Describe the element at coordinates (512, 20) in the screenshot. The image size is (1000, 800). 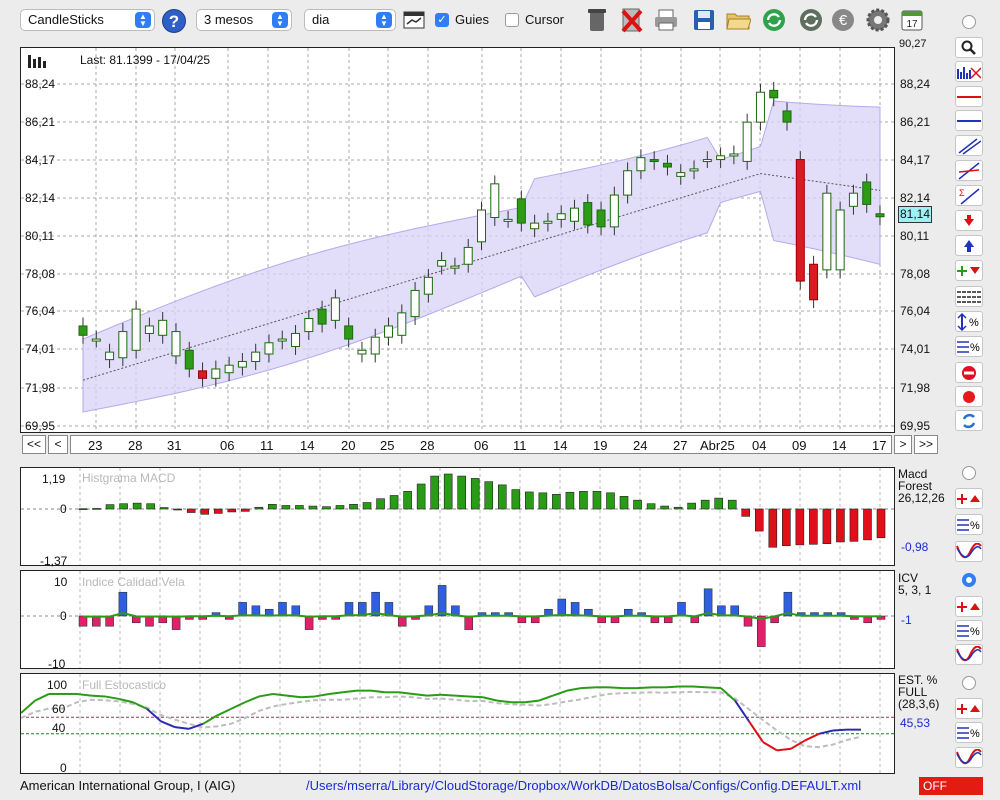
I see `cursor-checkbox` at that location.